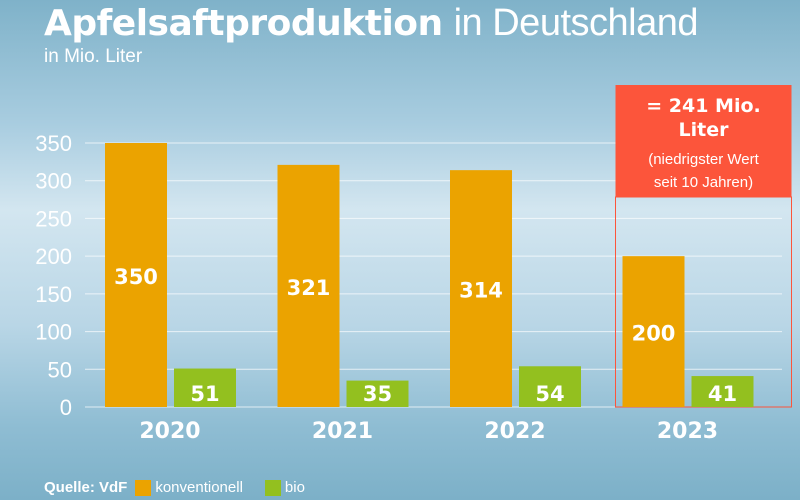 This screenshot has height=500, width=800. What do you see at coordinates (576, 23) in the screenshot?
I see `title-rest: in Deutschland` at bounding box center [576, 23].